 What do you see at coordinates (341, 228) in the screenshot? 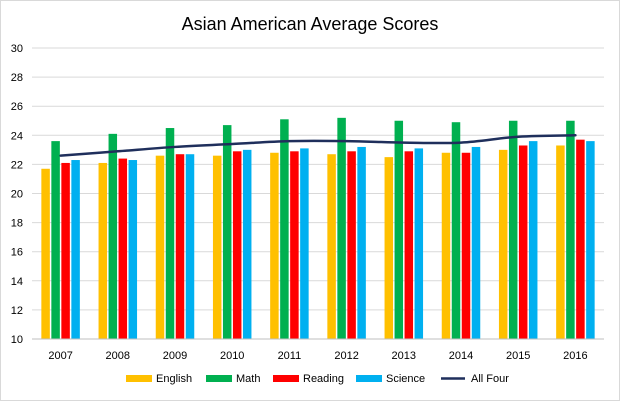
I see `bar-math-2012` at bounding box center [341, 228].